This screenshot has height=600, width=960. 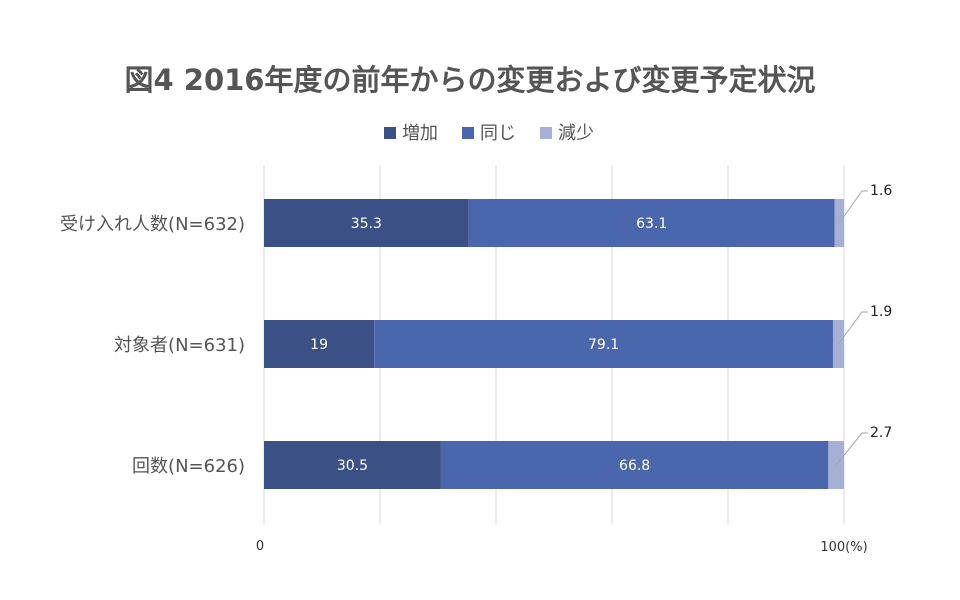 I want to click on chart-title: 図4 2016年度の前年からの変更および変更予定状況, so click(x=470, y=80).